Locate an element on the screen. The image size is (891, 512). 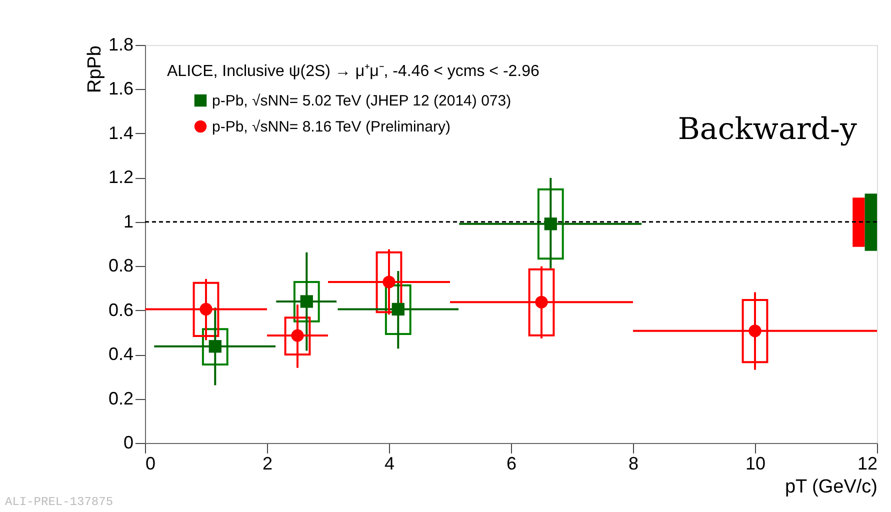
text: ALI-PREL-137875 is located at coordinates (59, 502).